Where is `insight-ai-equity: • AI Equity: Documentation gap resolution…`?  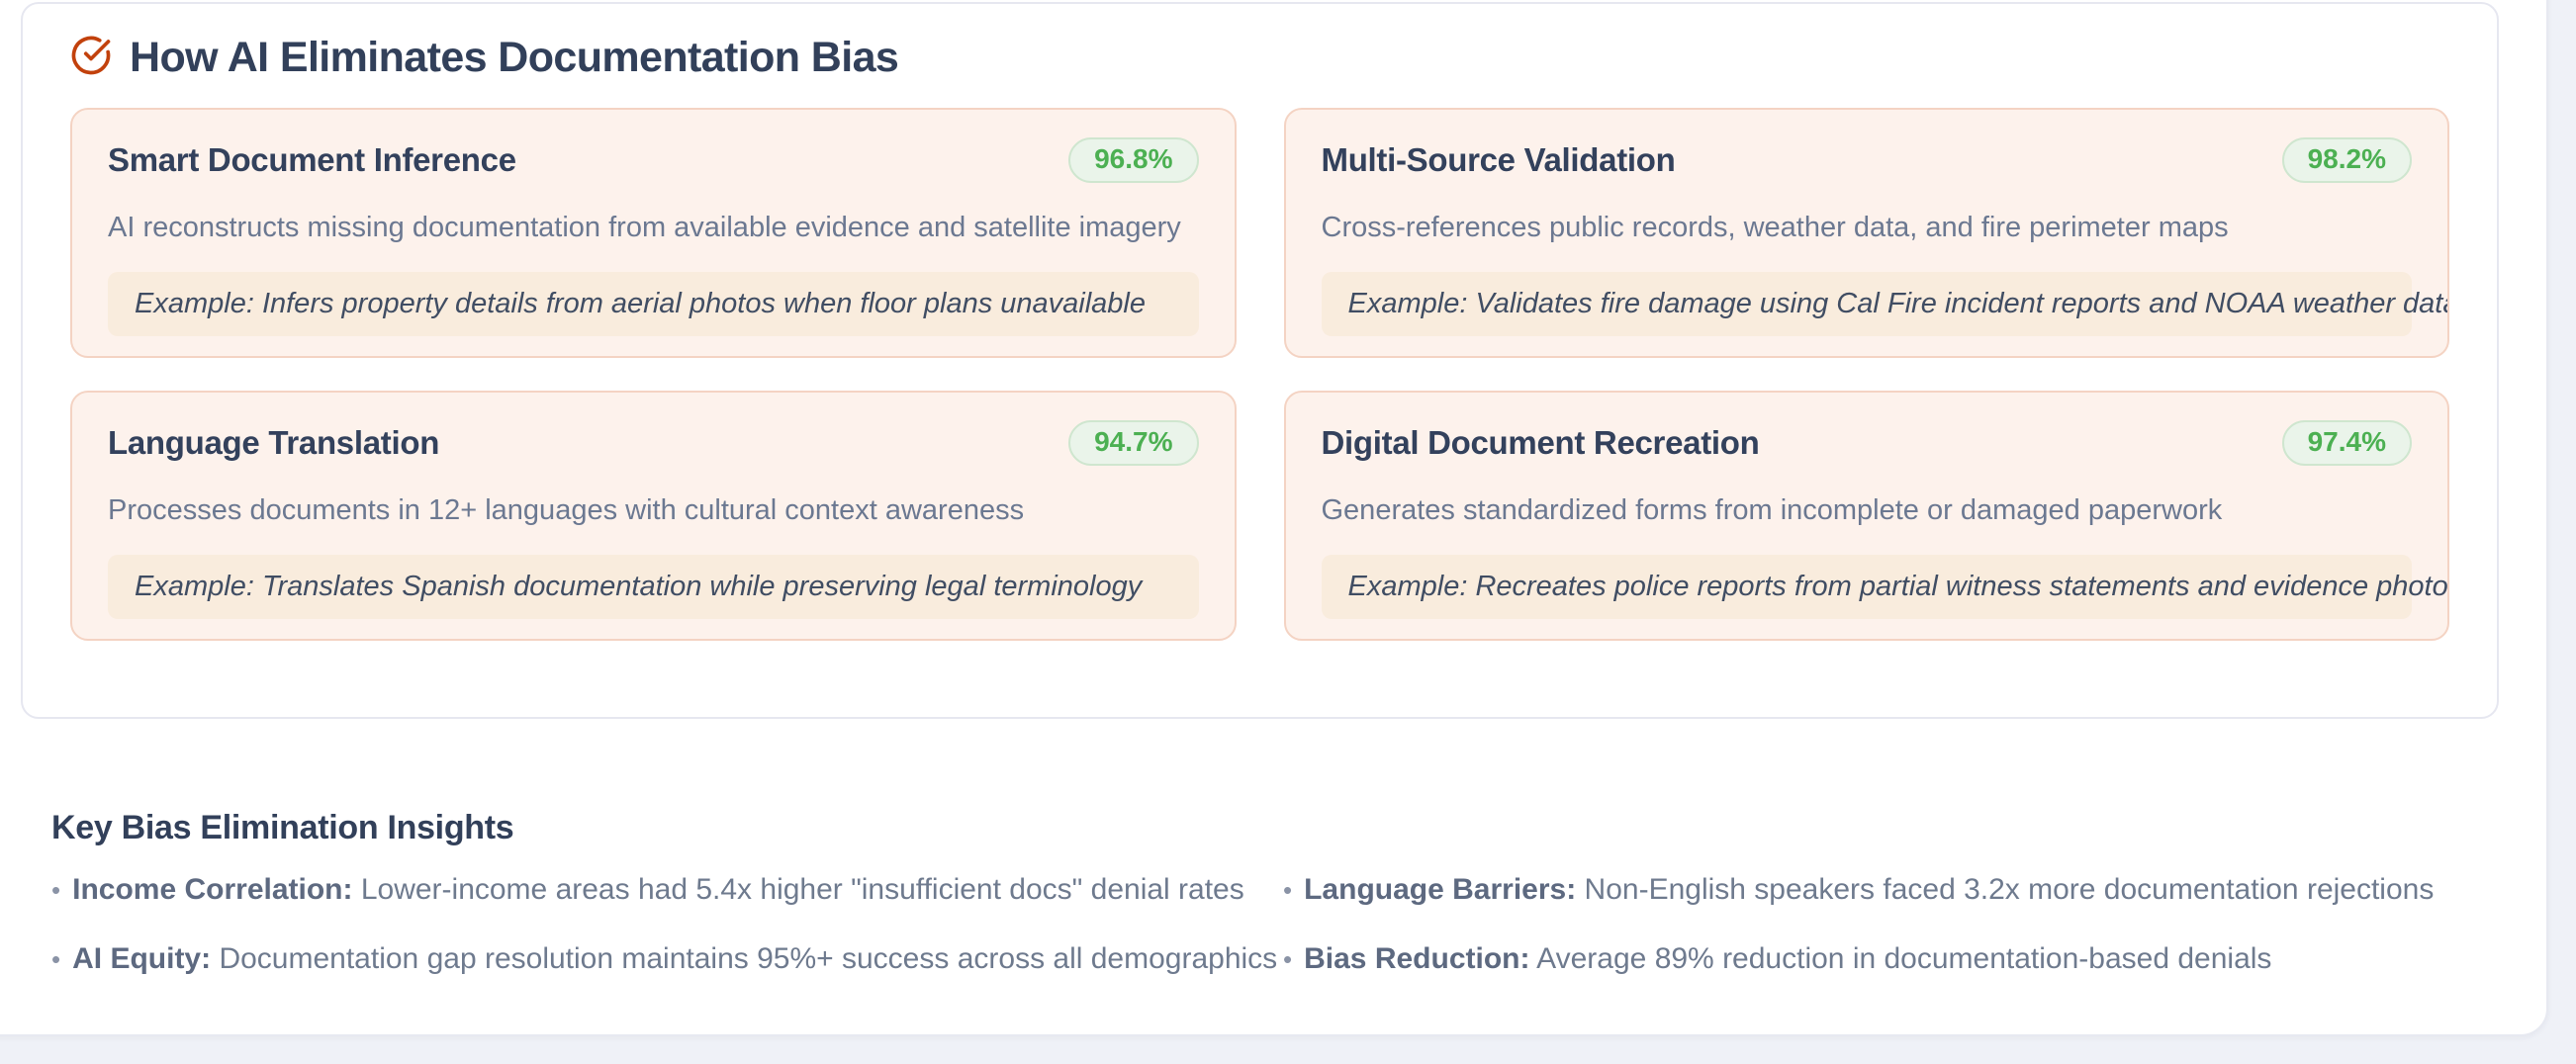 insight-ai-equity: • AI Equity: Documentation gap resolution… is located at coordinates (667, 959).